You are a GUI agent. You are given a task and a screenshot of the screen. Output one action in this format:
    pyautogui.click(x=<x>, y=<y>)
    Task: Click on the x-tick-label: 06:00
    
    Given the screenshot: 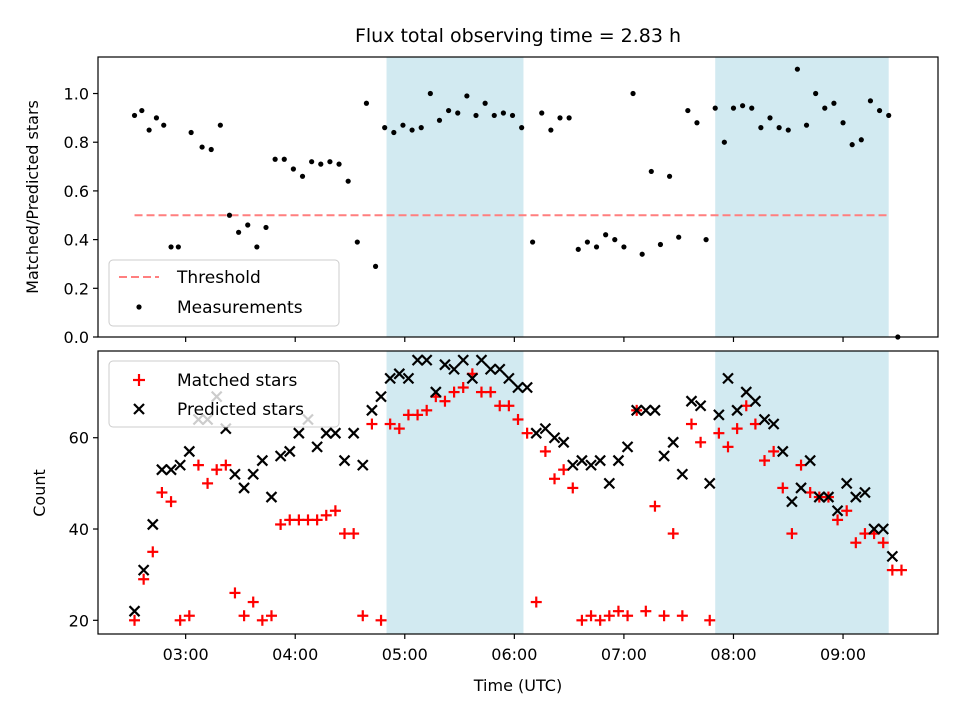 What is the action you would take?
    pyautogui.click(x=514, y=654)
    